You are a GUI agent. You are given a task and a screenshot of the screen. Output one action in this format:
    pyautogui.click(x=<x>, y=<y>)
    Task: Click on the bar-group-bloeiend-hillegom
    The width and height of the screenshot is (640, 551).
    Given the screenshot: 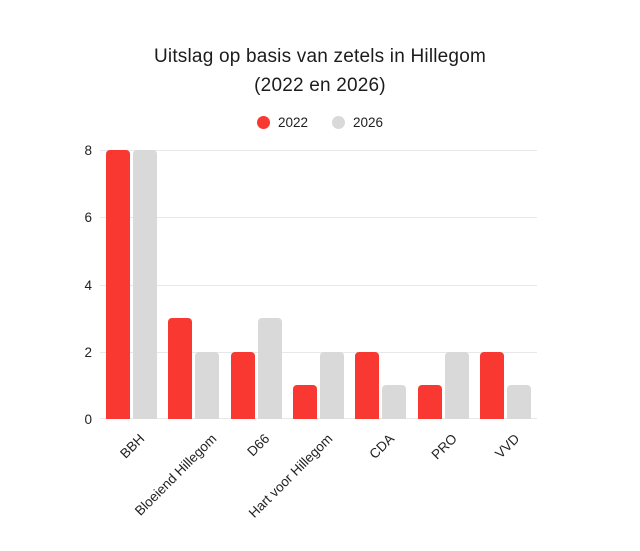 What is the action you would take?
    pyautogui.click(x=193, y=284)
    